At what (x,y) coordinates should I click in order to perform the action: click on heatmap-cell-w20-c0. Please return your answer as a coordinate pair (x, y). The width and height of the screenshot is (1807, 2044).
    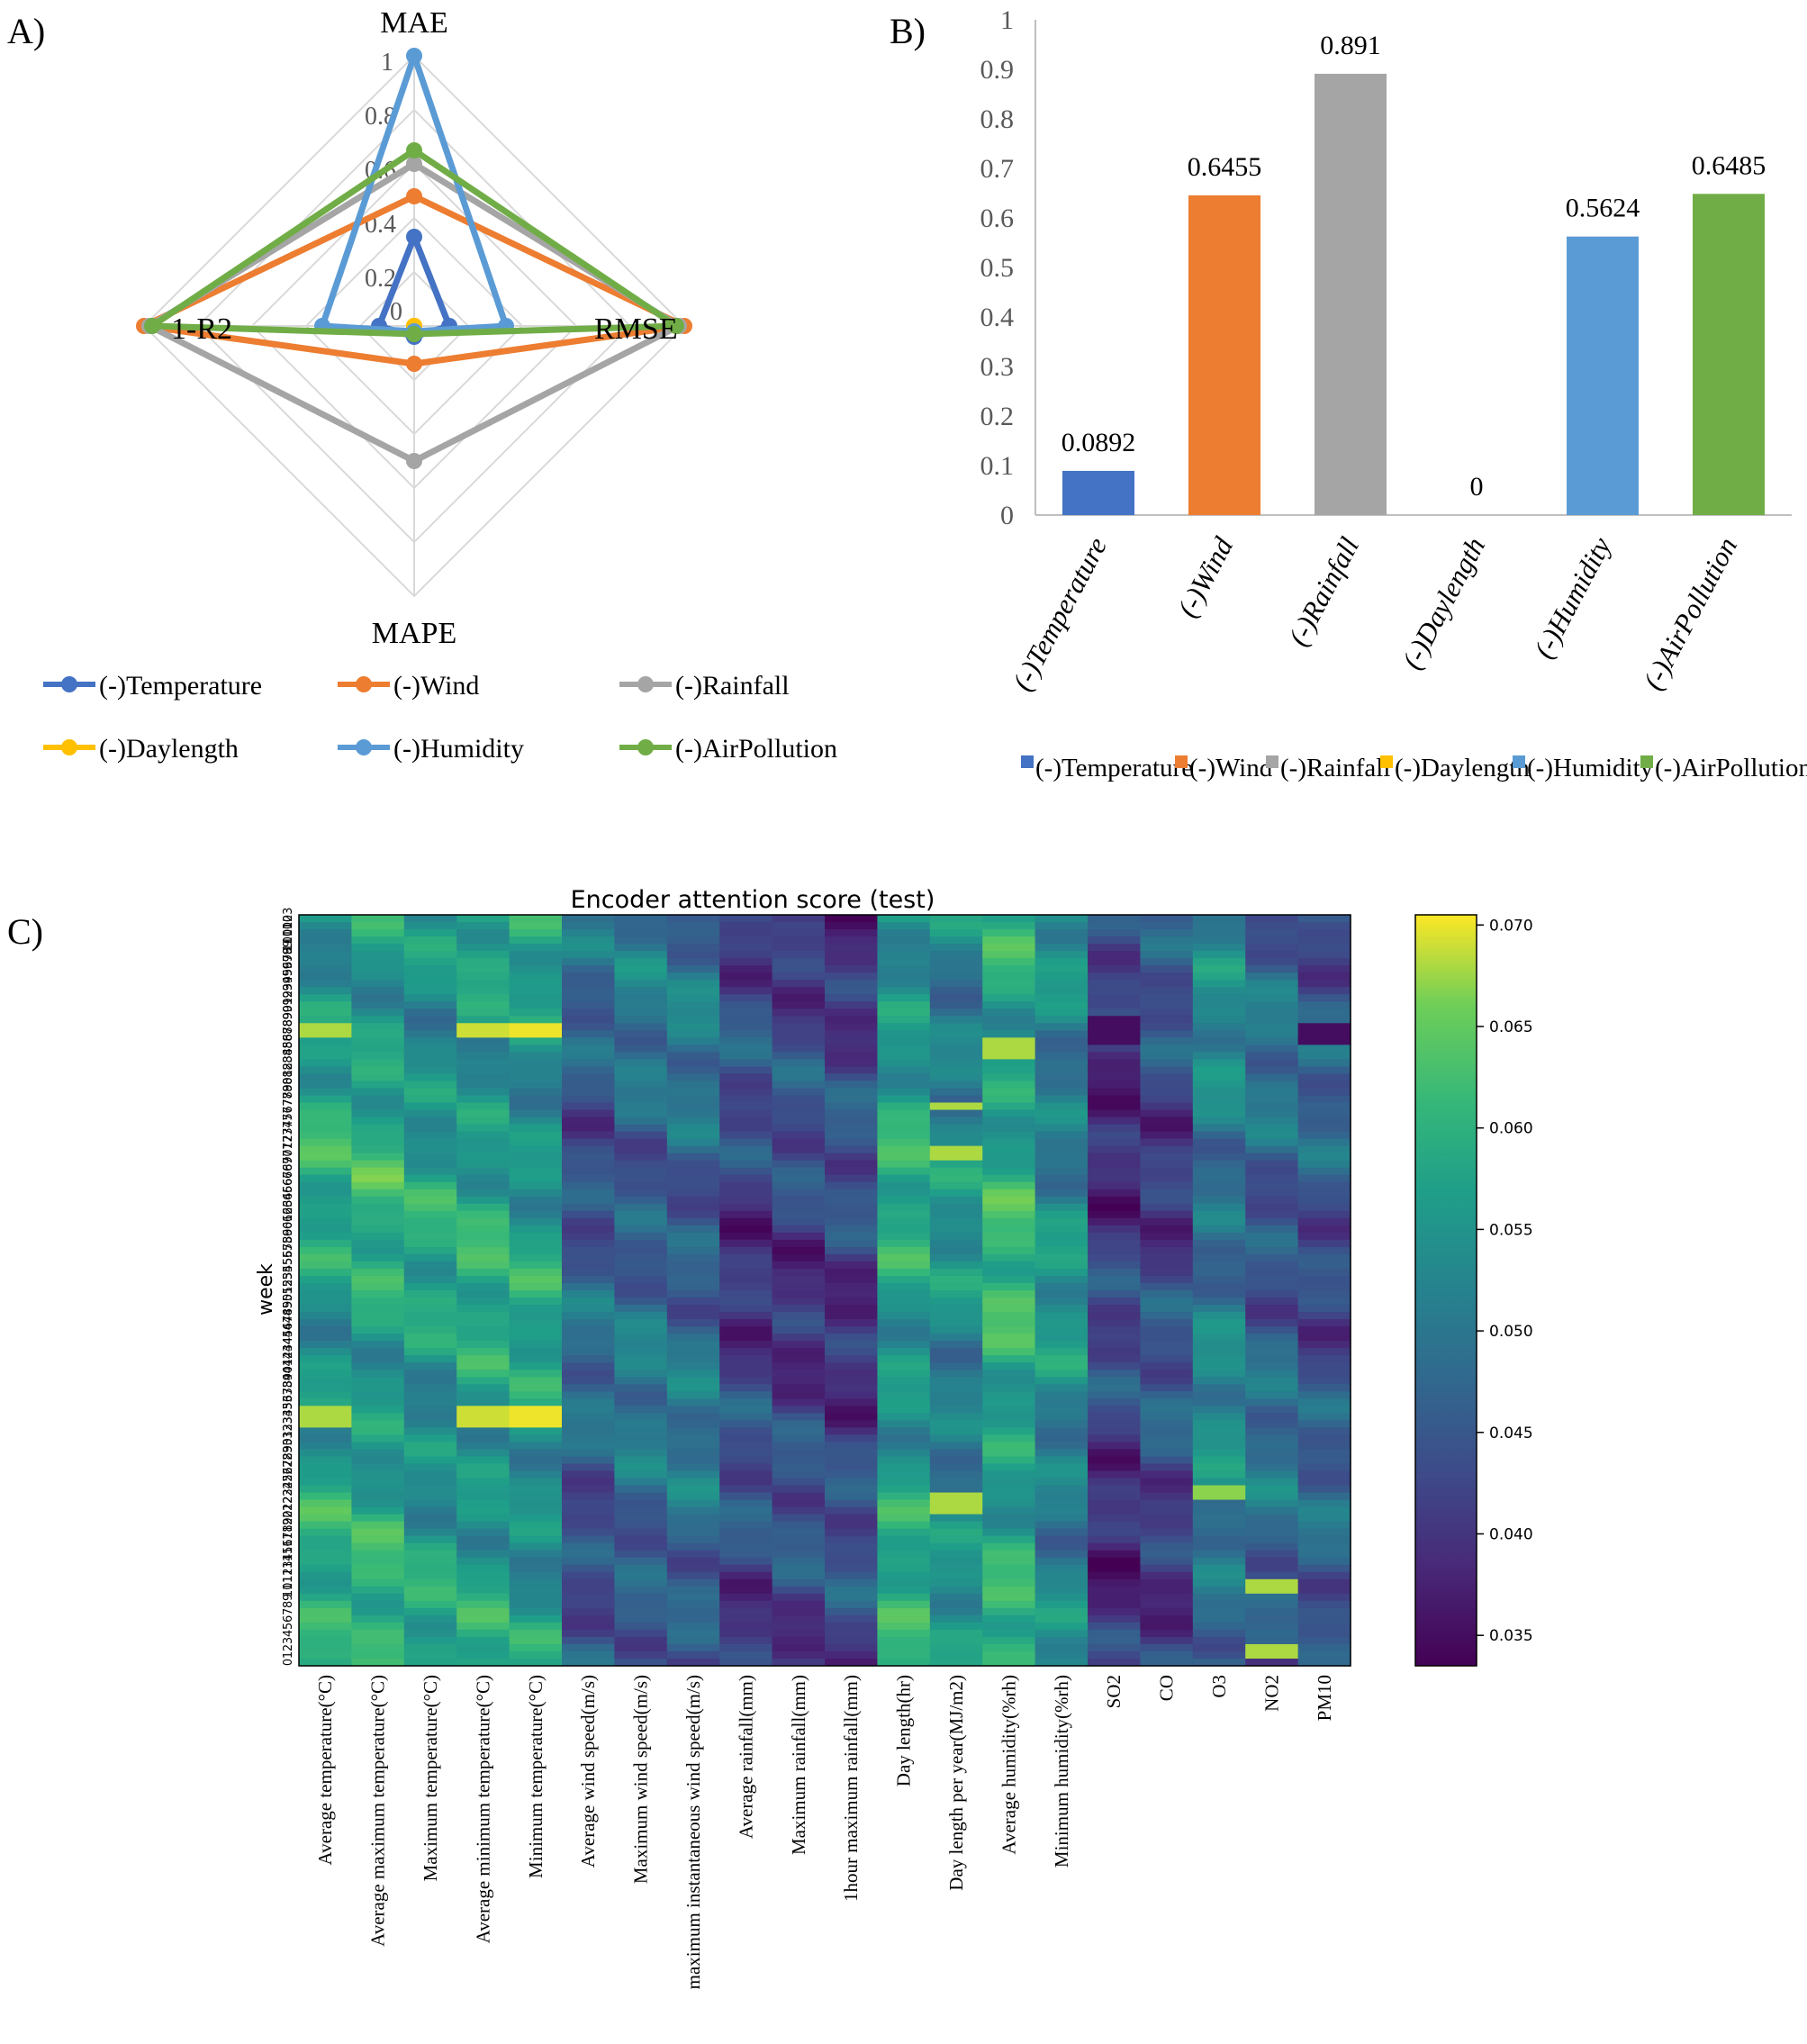
    Looking at the image, I should click on (325, 1518).